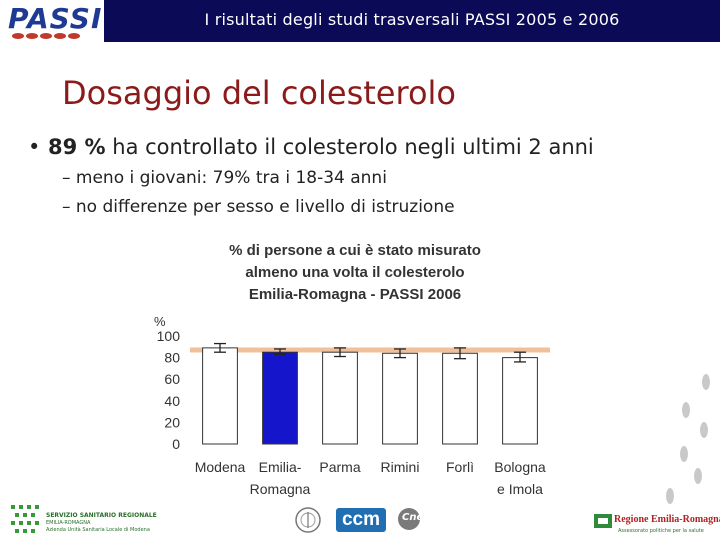 This screenshot has height=540, width=720. I want to click on cnesps-logo: Cnesps, so click(420, 519).